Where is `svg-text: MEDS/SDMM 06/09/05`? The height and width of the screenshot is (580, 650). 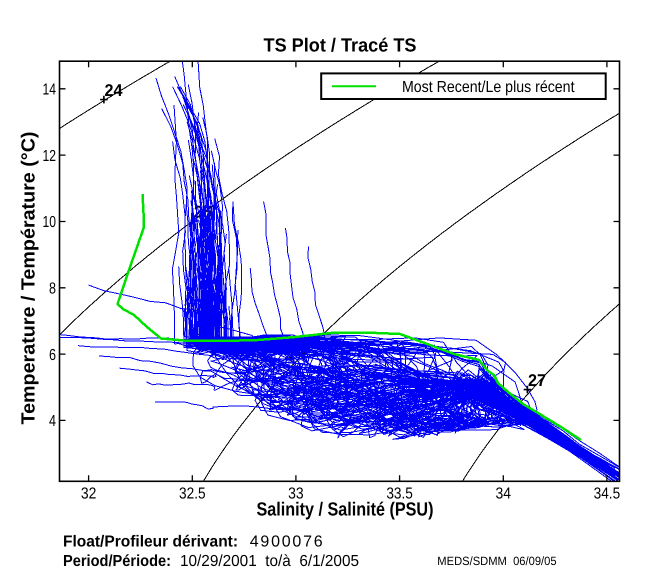 svg-text: MEDS/SDMM 06/09/05 is located at coordinates (497, 561).